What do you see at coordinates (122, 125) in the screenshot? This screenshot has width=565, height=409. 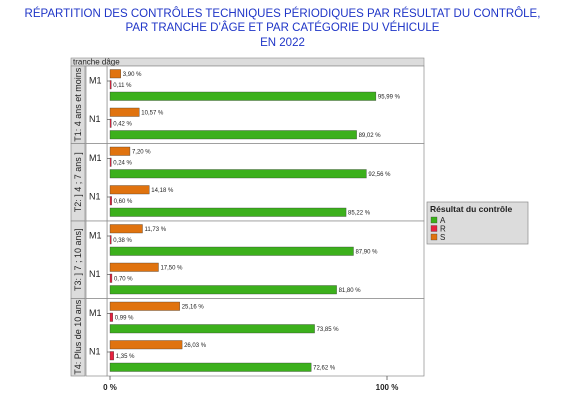 I see `data-label-R: 0,42 %` at bounding box center [122, 125].